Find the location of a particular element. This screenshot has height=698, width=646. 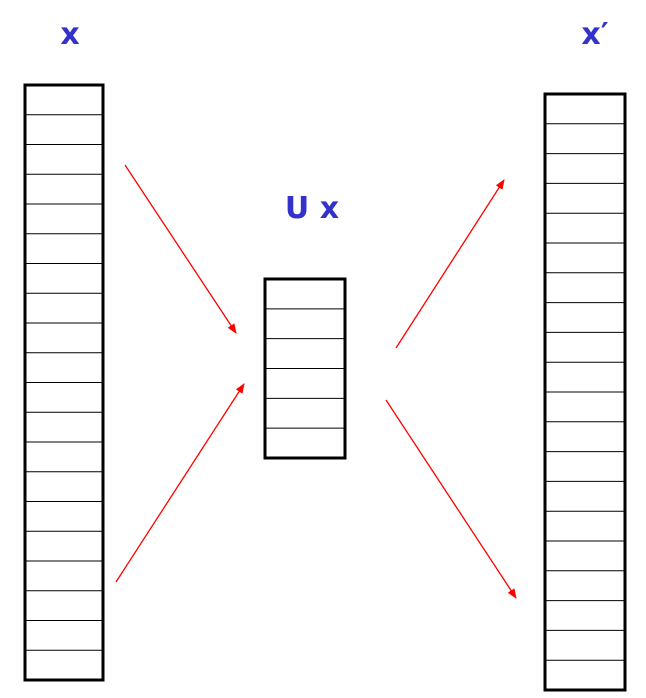

projected-vector-cells is located at coordinates (305, 368).